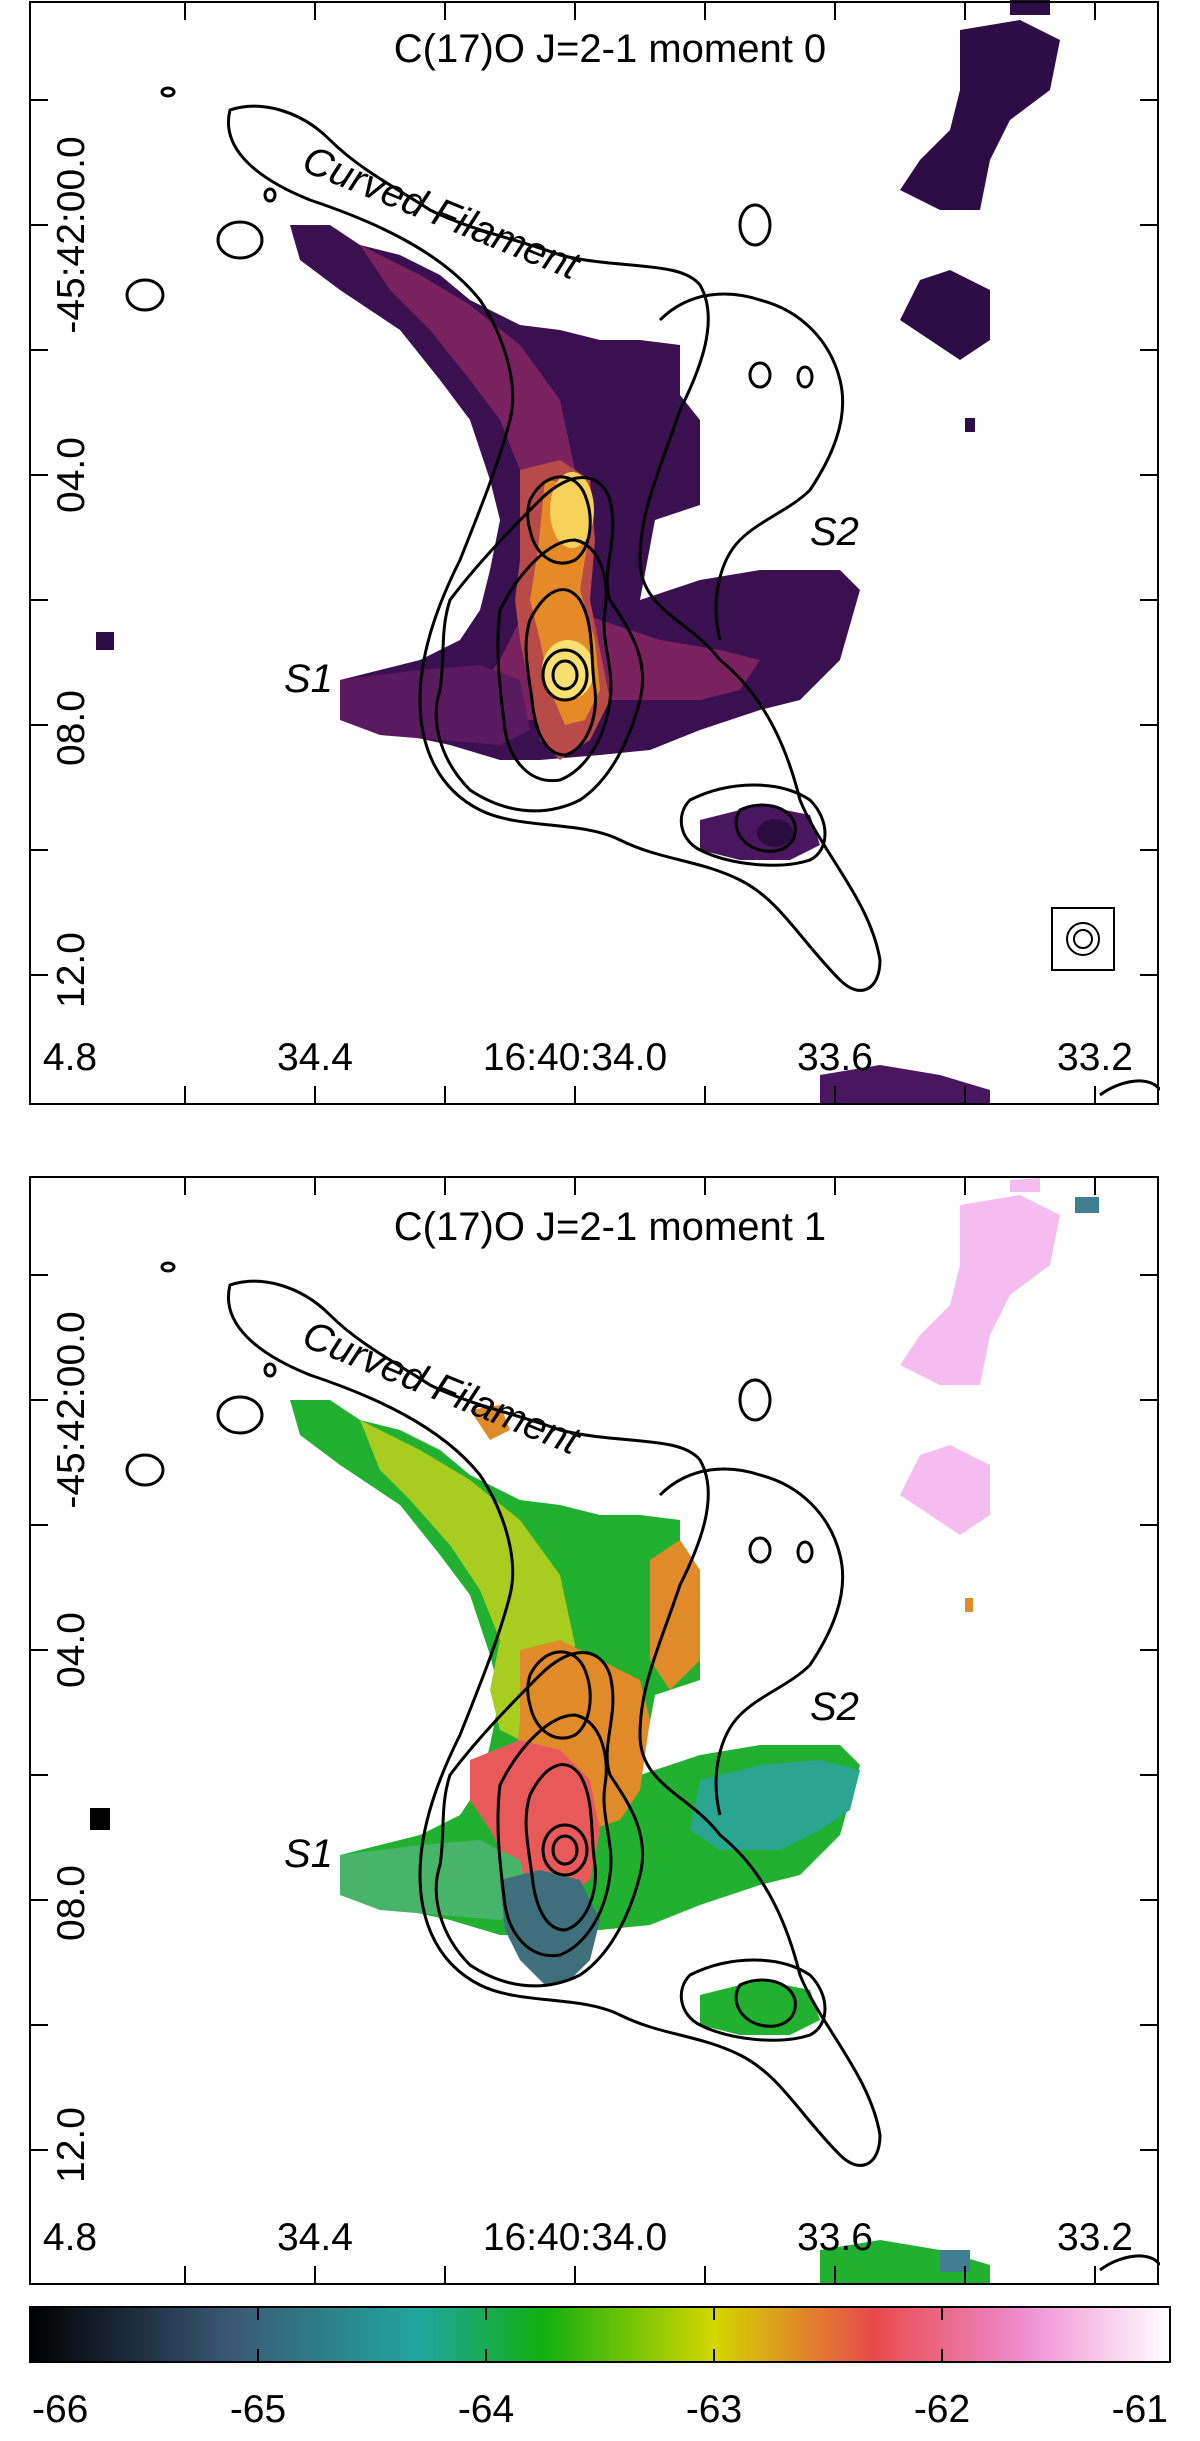 The width and height of the screenshot is (1200, 2441). I want to click on s2-clump-velocity, so click(760, 2007).